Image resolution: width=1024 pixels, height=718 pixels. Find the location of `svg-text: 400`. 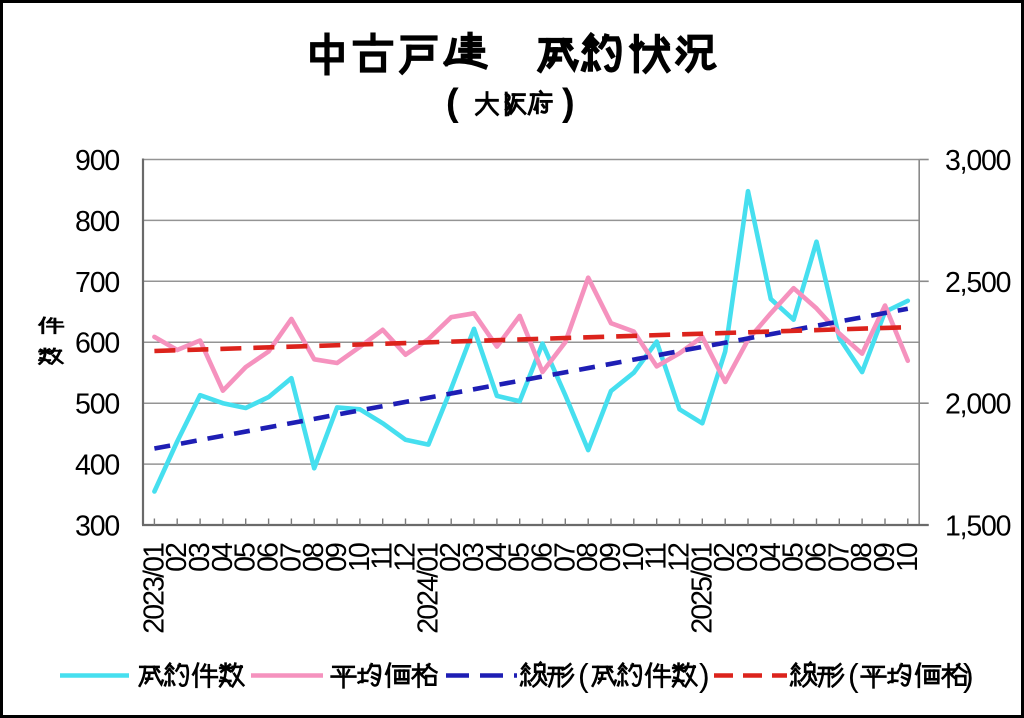

svg-text: 400 is located at coordinates (97, 466).